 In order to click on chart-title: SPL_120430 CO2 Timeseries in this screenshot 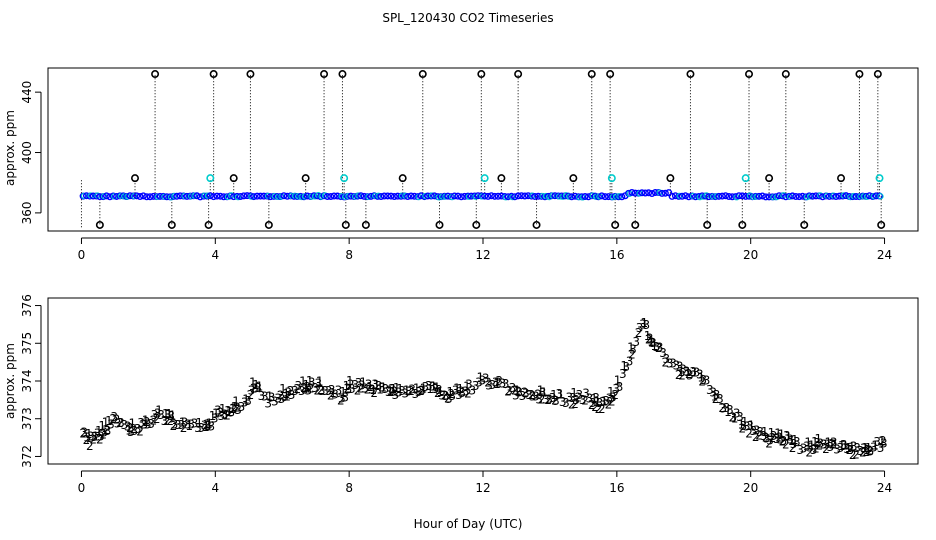, I will do `click(467, 18)`.